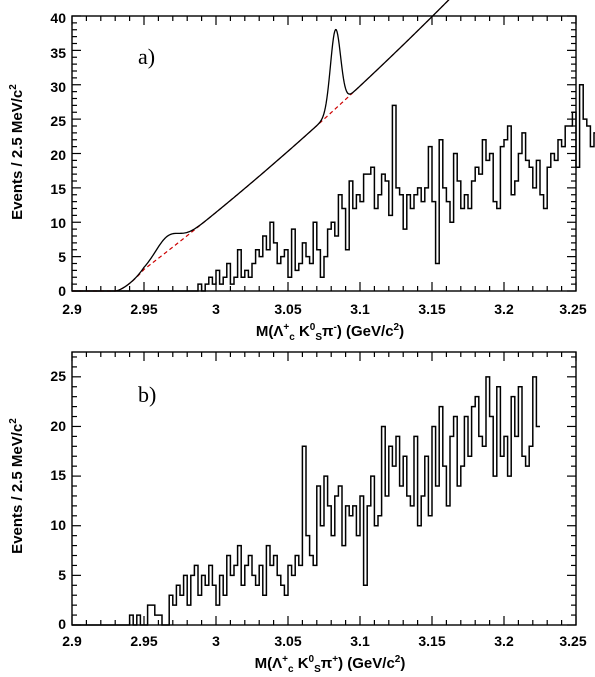 The width and height of the screenshot is (595, 677). I want to click on y-tick-labels-a: 0 5 10 15 20 25 30 35 40, so click(58, 154).